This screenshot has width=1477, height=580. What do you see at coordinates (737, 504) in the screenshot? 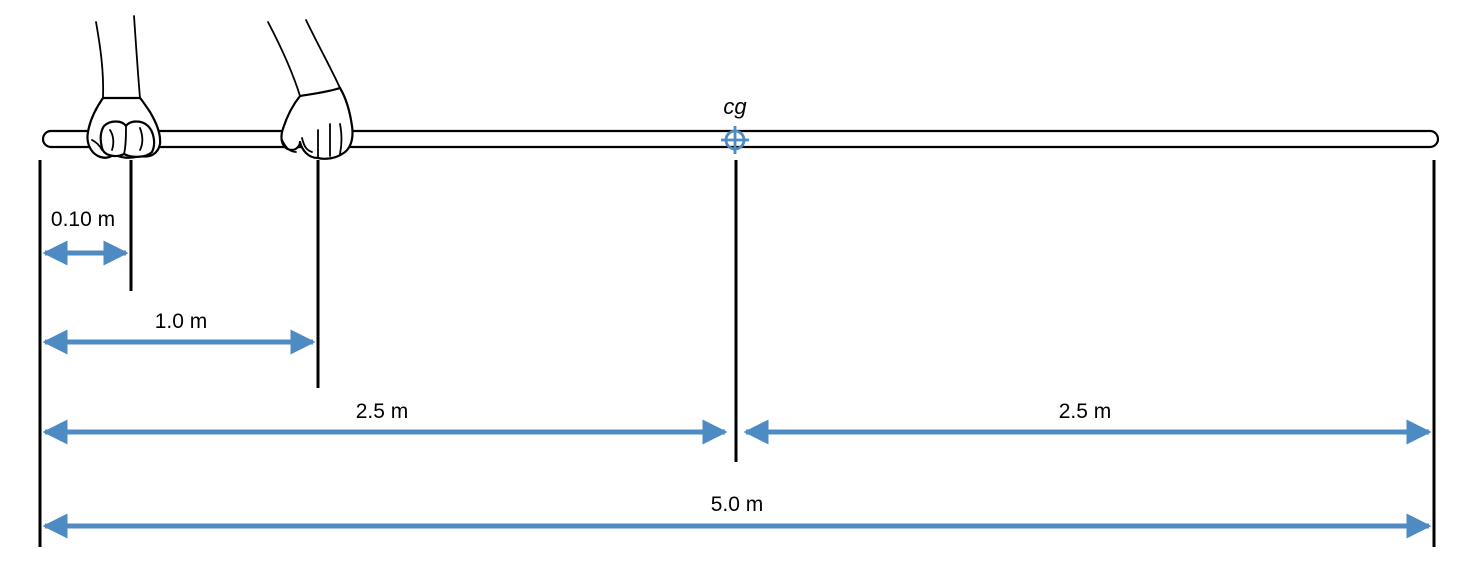
I see `dimension-label-5-0: 5.0 m` at bounding box center [737, 504].